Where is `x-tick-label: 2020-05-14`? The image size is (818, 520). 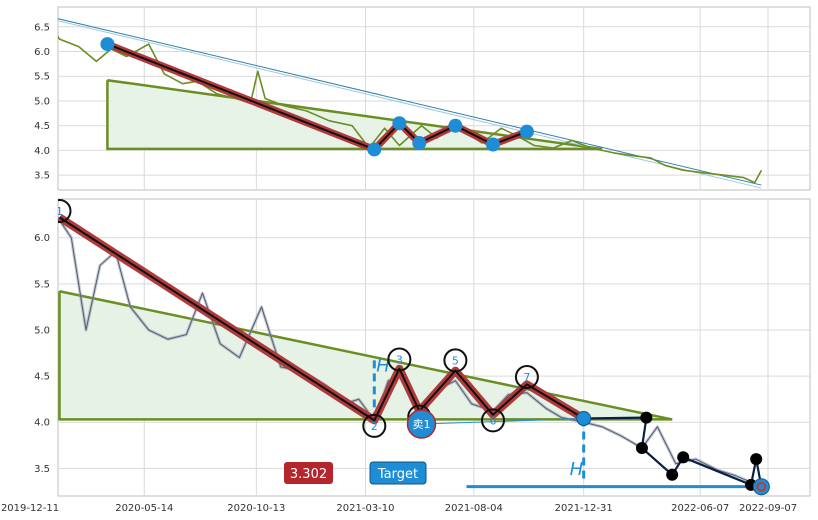
x-tick-label: 2020-05-14 is located at coordinates (144, 508).